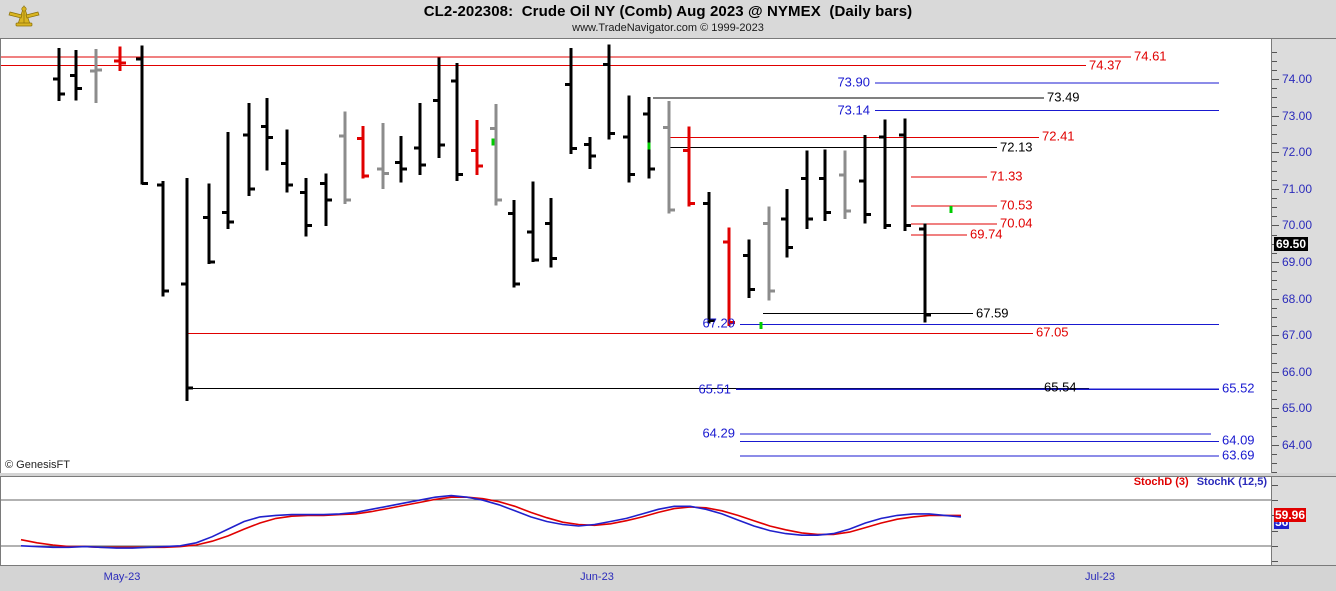 This screenshot has height=591, width=1336. What do you see at coordinates (1297, 408) in the screenshot?
I see `price-tick-label: 65.00` at bounding box center [1297, 408].